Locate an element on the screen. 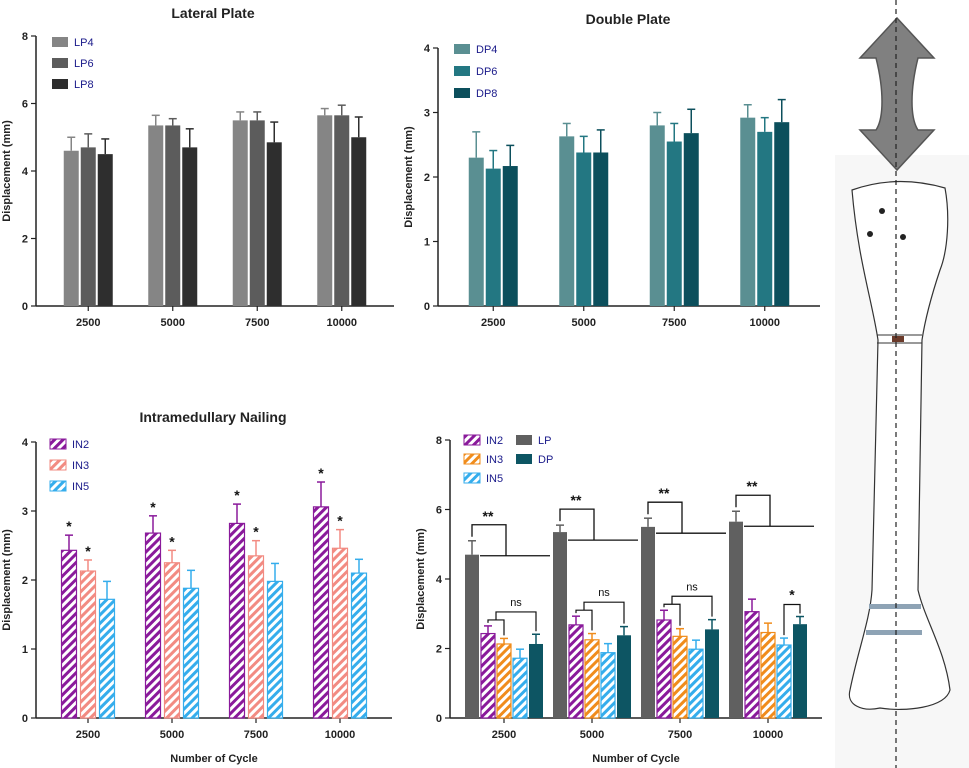 The image size is (969, 768). legend-label-lp8: LP8 is located at coordinates (84, 85).